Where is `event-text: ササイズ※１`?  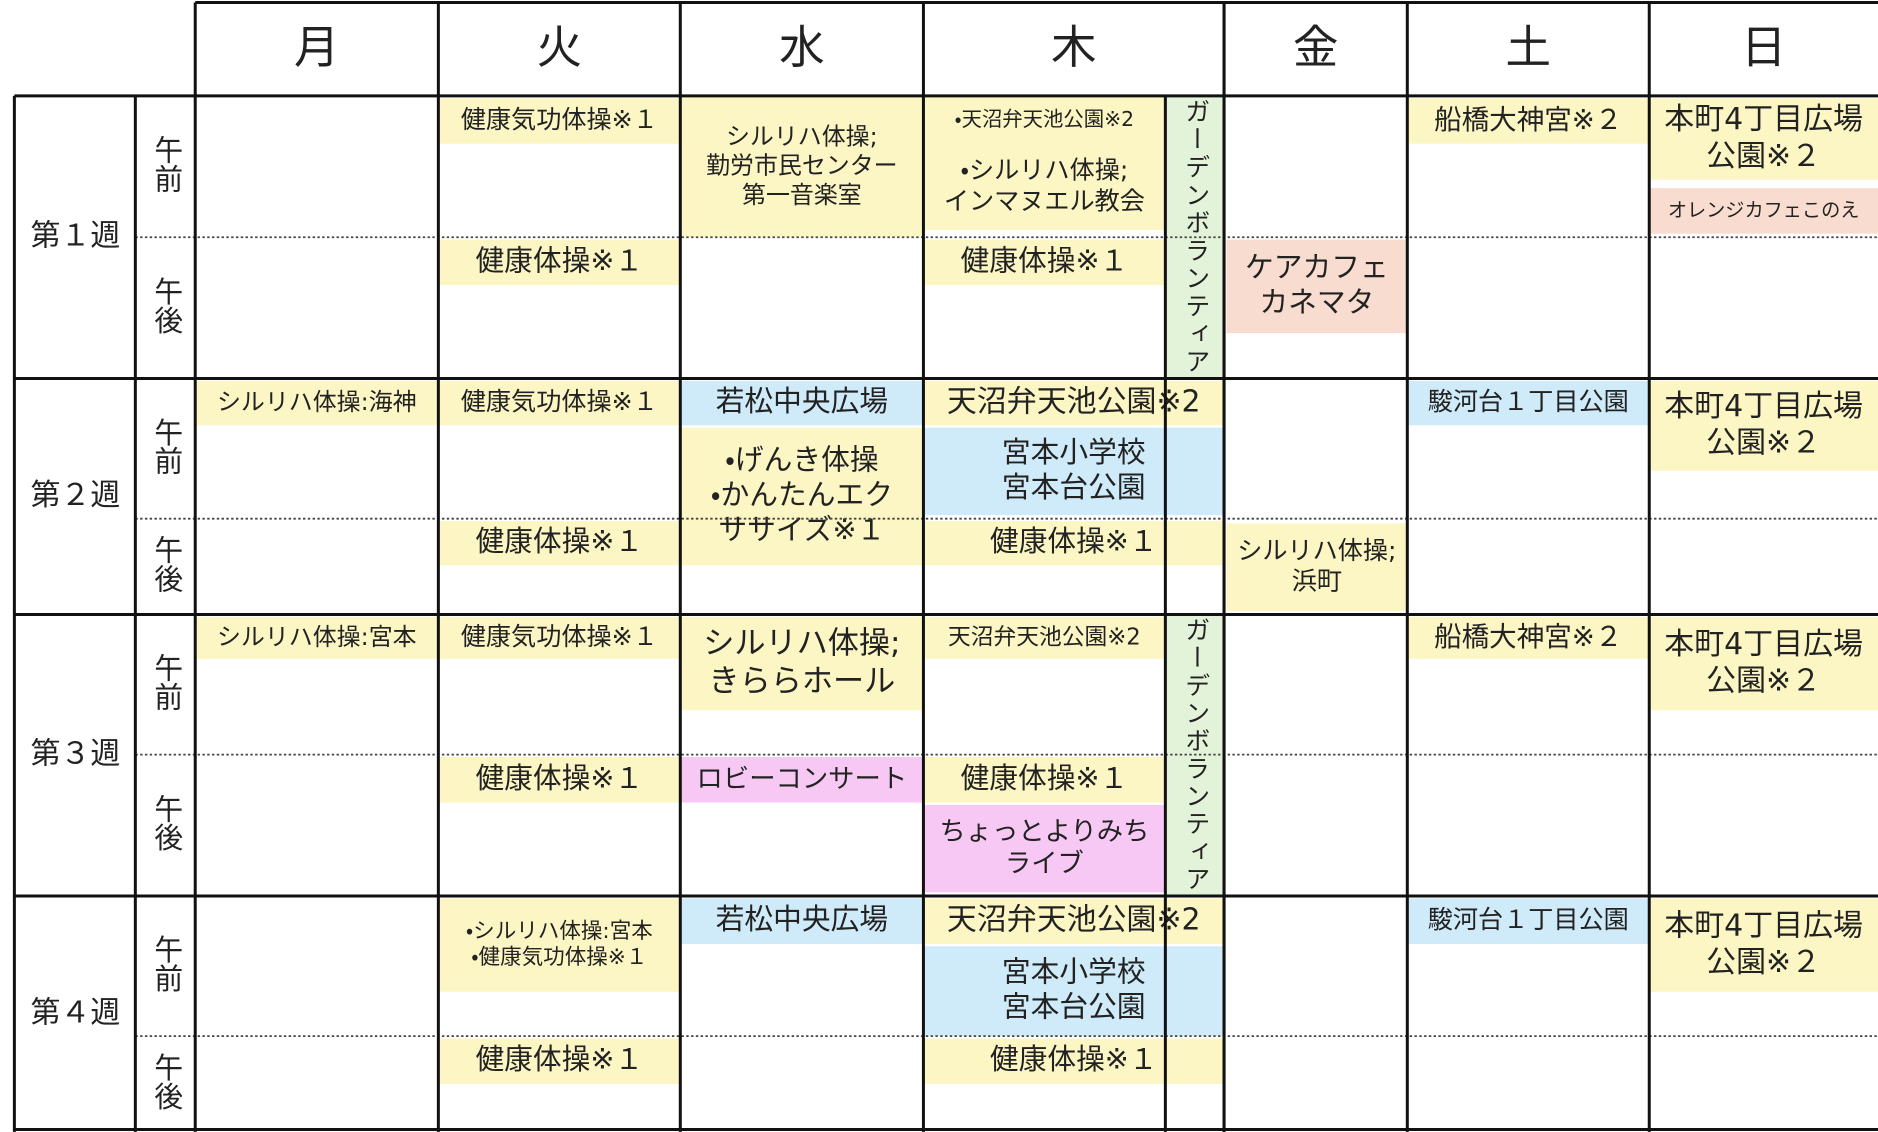 event-text: ササイズ※１ is located at coordinates (801, 530).